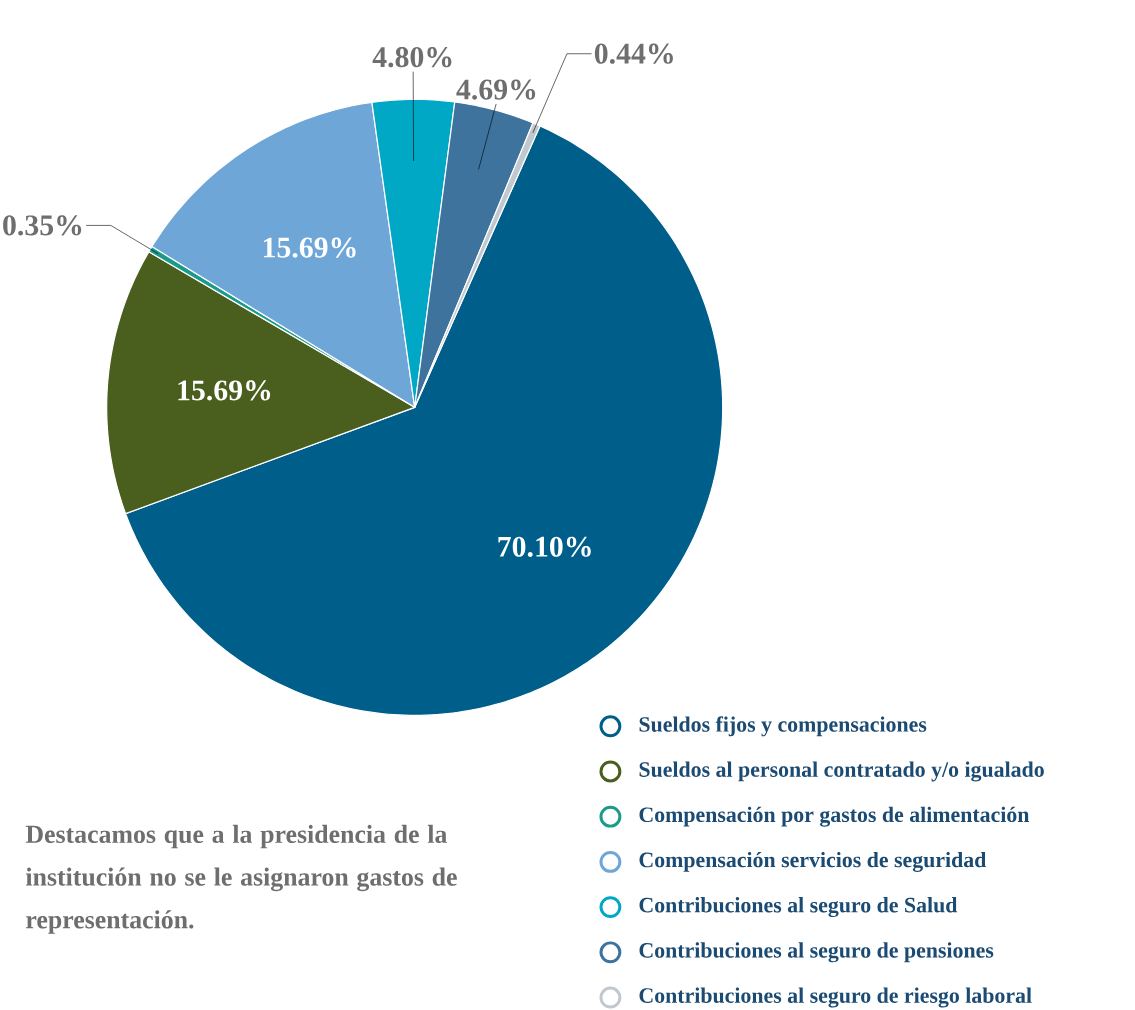 Image resolution: width=1135 pixels, height=1010 pixels. I want to click on legend-label: Contribuciones al seguro de riesgo laboral, so click(835, 997).